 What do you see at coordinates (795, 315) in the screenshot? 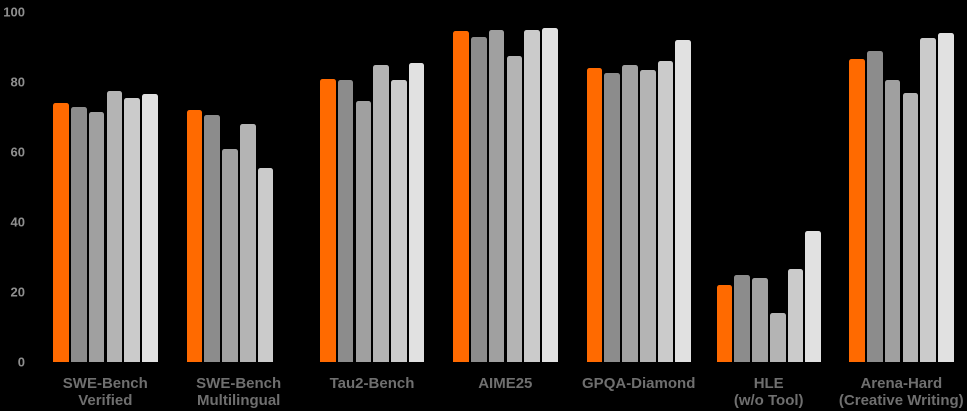
I see `bar-hle-w-o-tool-series-5-gray-light` at bounding box center [795, 315].